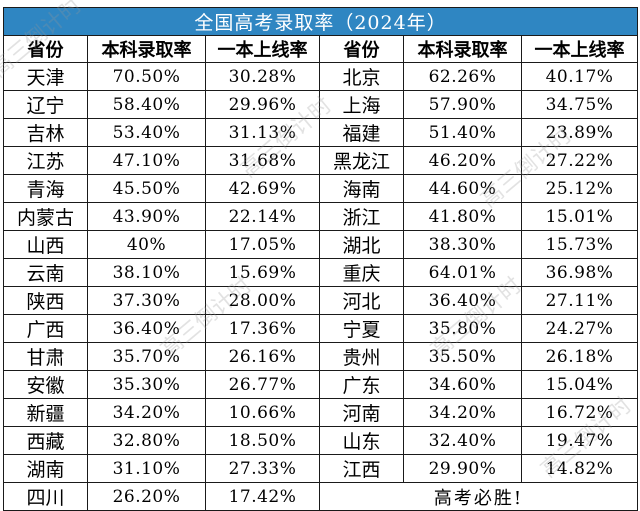 This screenshot has height=511, width=640. What do you see at coordinates (462, 384) in the screenshot?
I see `cell-undergrad-rate: 34.60%` at bounding box center [462, 384].